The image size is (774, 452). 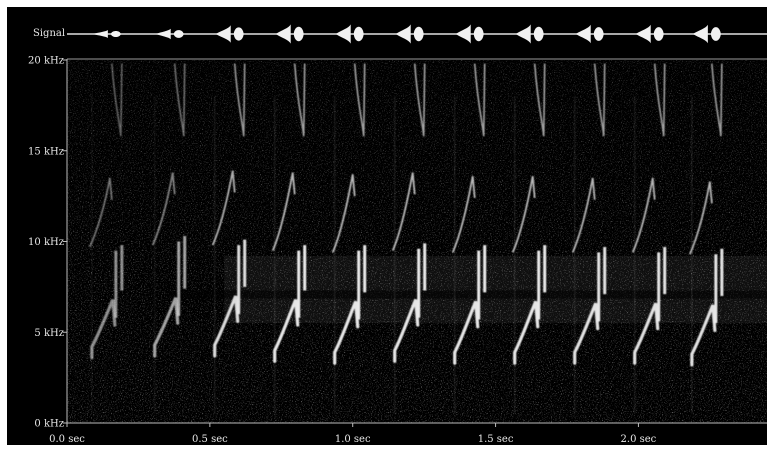 What do you see at coordinates (467, 294) in the screenshot?
I see `noise-band-dark` at bounding box center [467, 294].